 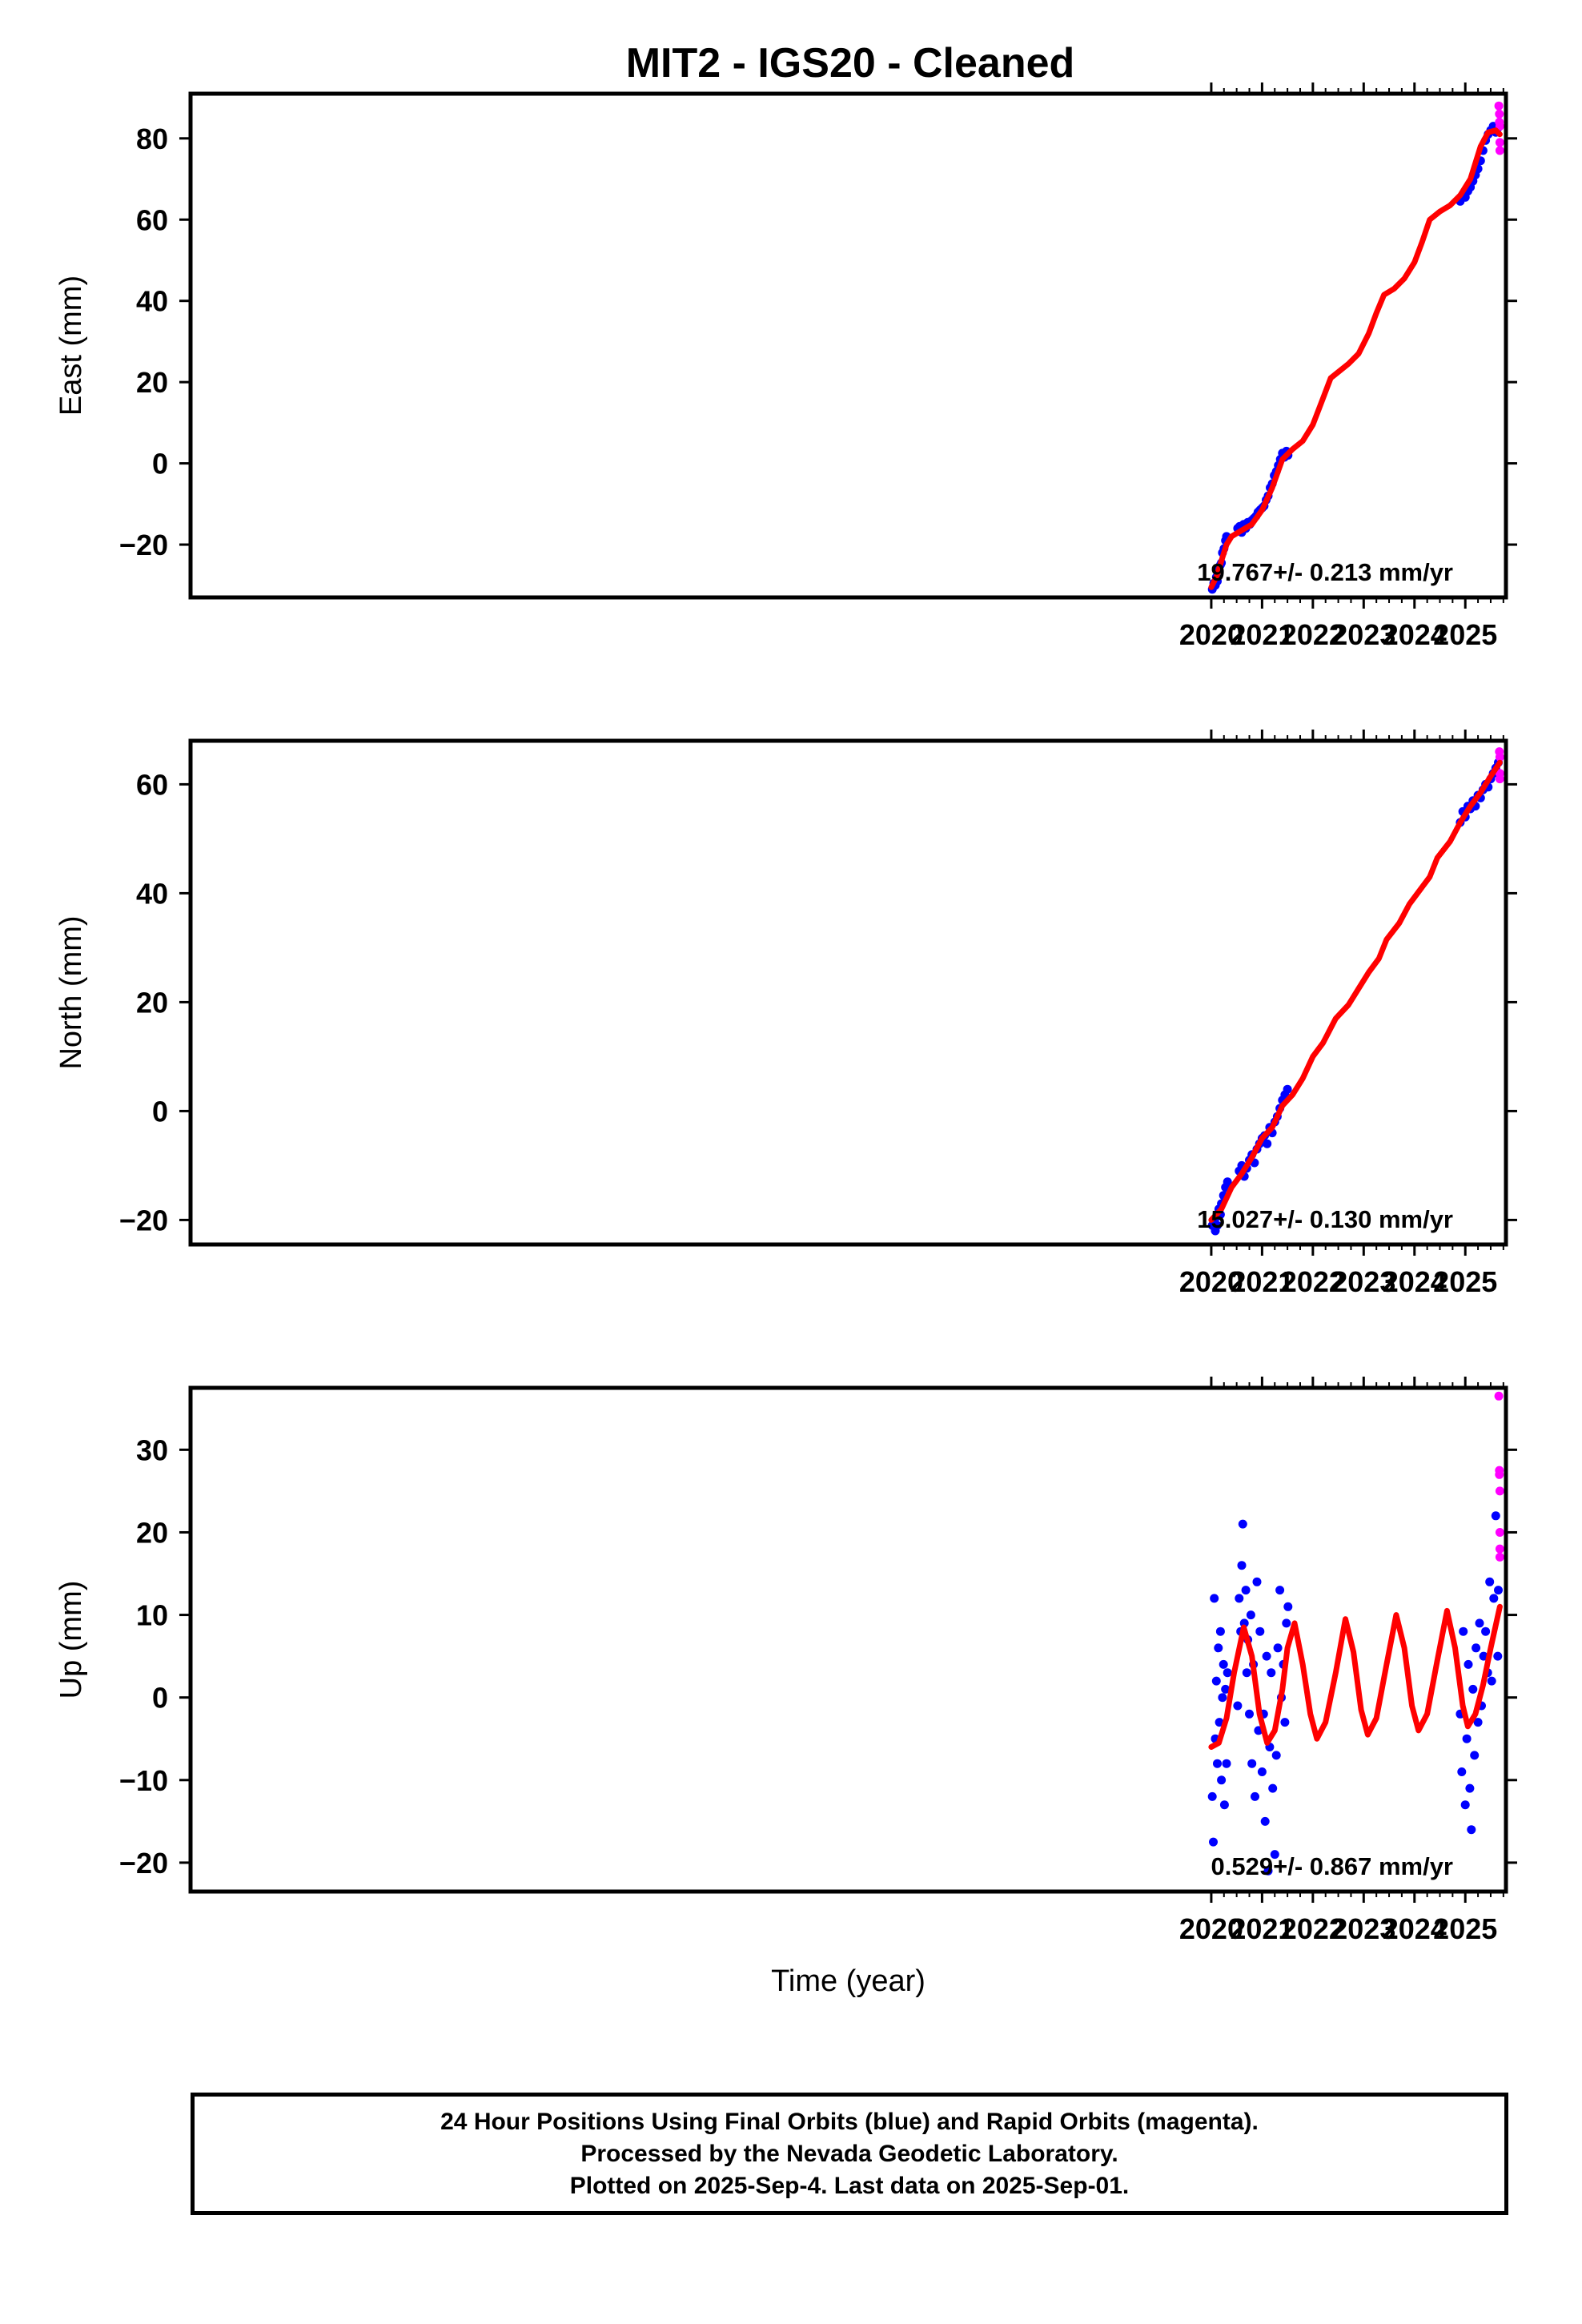 What do you see at coordinates (152, 1449) in the screenshot?
I see `y-tick-label: 30` at bounding box center [152, 1449].